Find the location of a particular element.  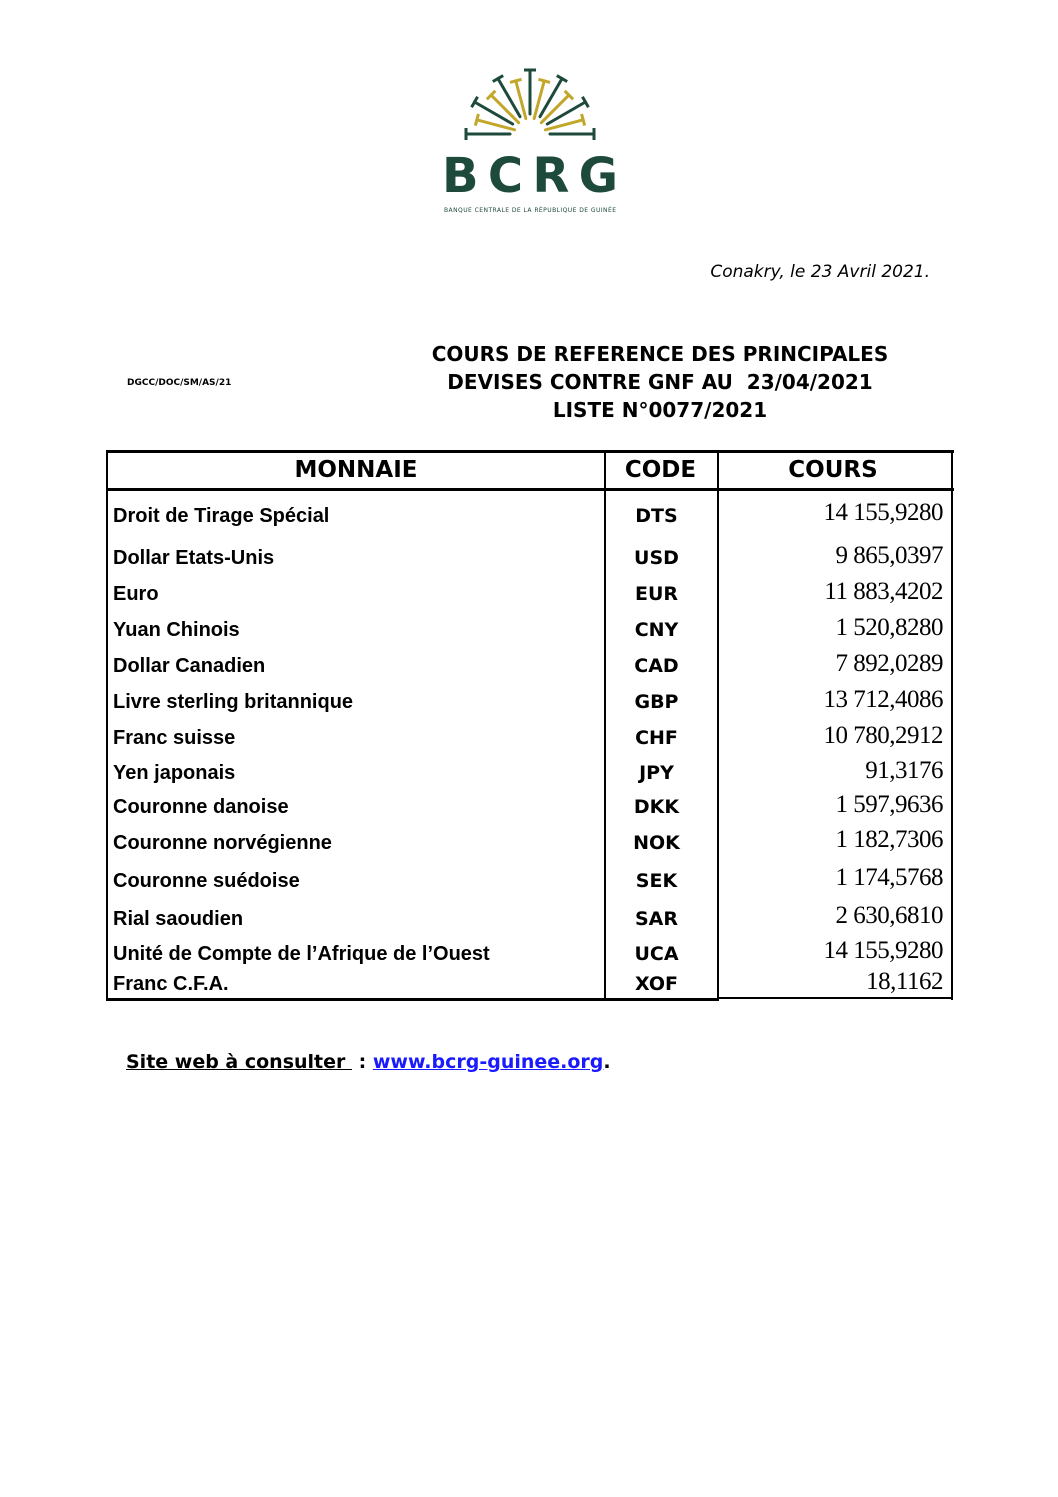

currency-name: Couronne danoise is located at coordinates (201, 807).